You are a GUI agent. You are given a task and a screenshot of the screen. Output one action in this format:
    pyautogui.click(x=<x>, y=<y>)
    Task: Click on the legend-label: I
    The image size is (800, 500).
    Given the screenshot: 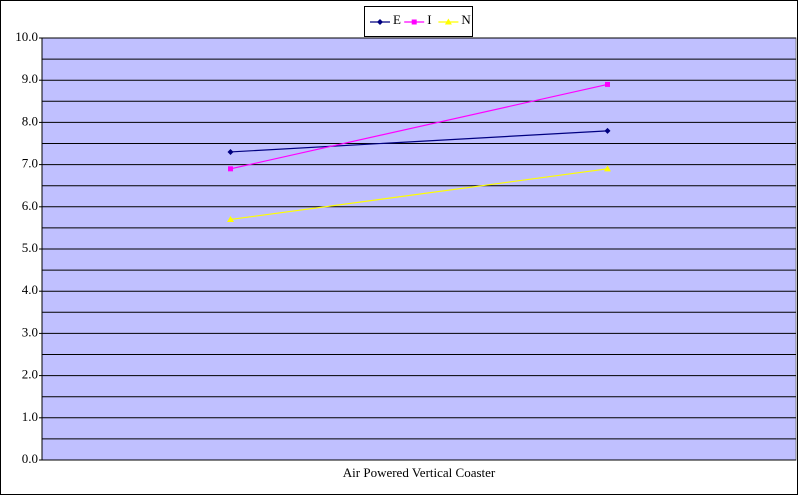 What is the action you would take?
    pyautogui.click(x=429, y=19)
    